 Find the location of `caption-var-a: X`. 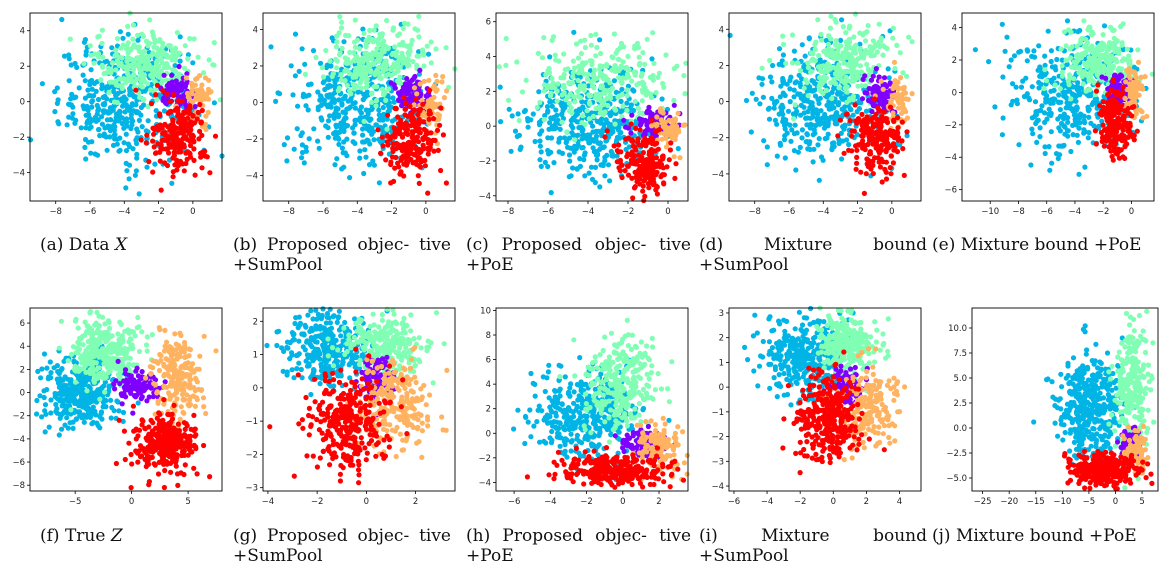

caption-var-a: X is located at coordinates (121, 245).